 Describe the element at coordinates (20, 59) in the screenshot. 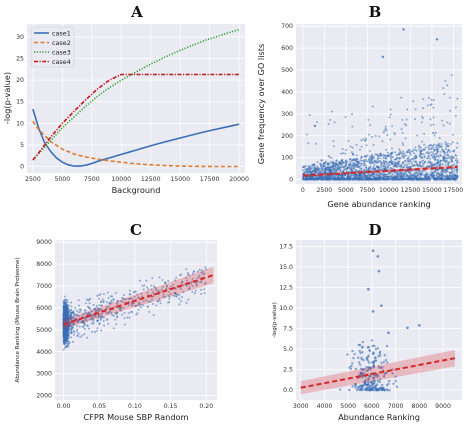

I see `y-tick-label: 25` at that location.